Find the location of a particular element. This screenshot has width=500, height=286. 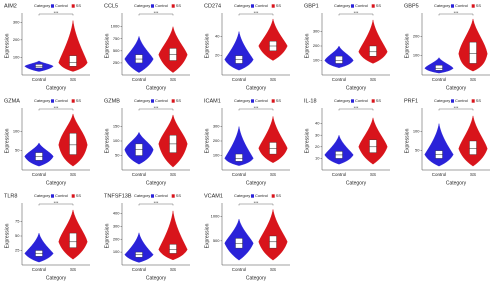

y-tick-label: 1000 is located at coordinates (116, 26).